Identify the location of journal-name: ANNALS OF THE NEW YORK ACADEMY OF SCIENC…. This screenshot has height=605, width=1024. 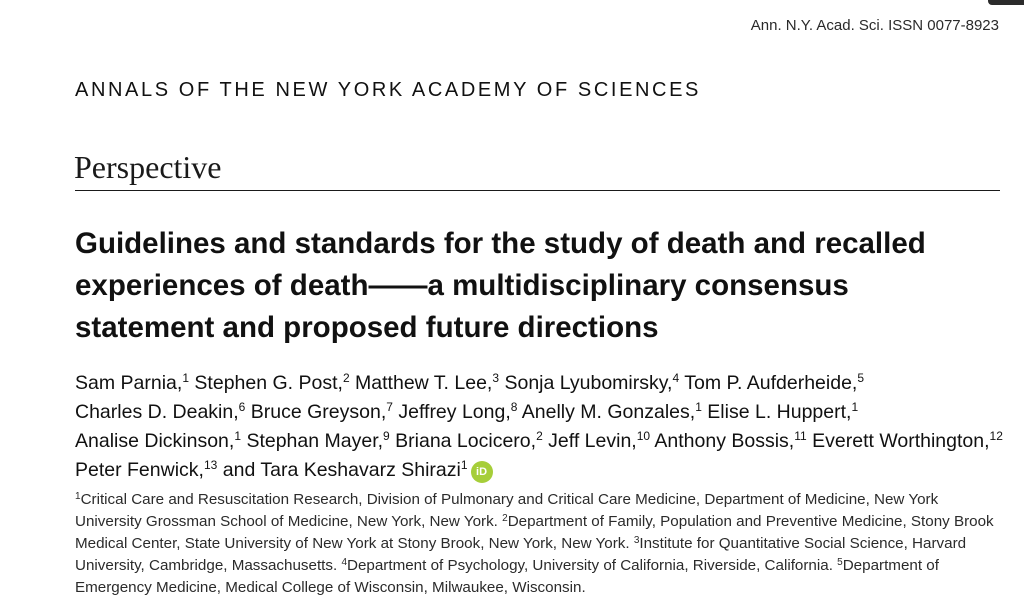
(388, 90).